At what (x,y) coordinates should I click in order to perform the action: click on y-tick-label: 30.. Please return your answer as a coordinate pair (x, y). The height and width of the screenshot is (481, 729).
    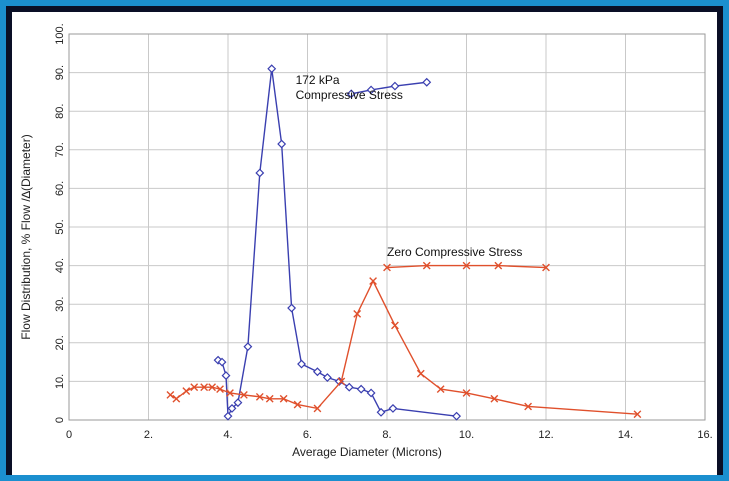
    Looking at the image, I should click on (60, 304).